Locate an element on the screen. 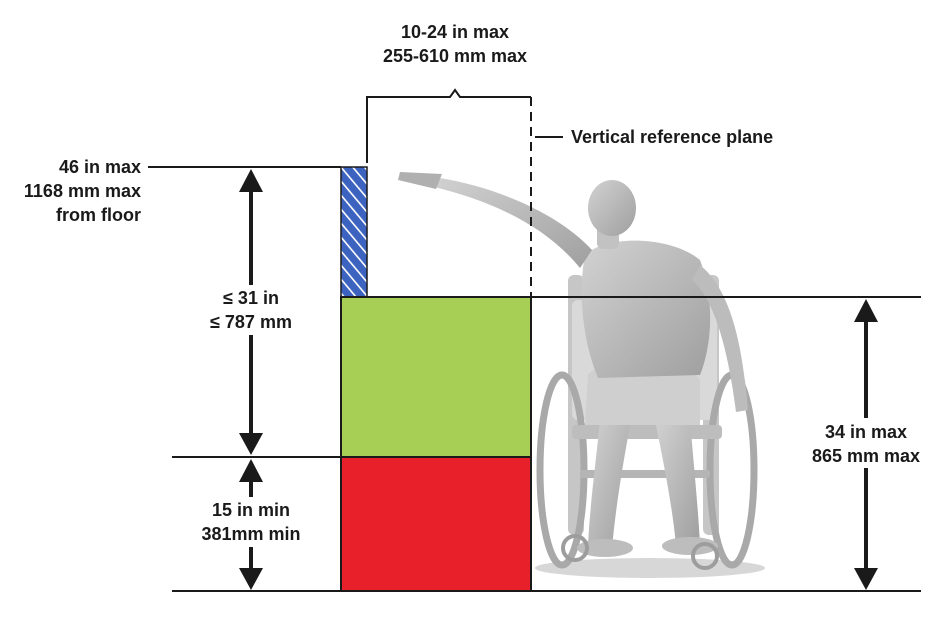 Image resolution: width=943 pixels, height=619 pixels. head is located at coordinates (612, 208).